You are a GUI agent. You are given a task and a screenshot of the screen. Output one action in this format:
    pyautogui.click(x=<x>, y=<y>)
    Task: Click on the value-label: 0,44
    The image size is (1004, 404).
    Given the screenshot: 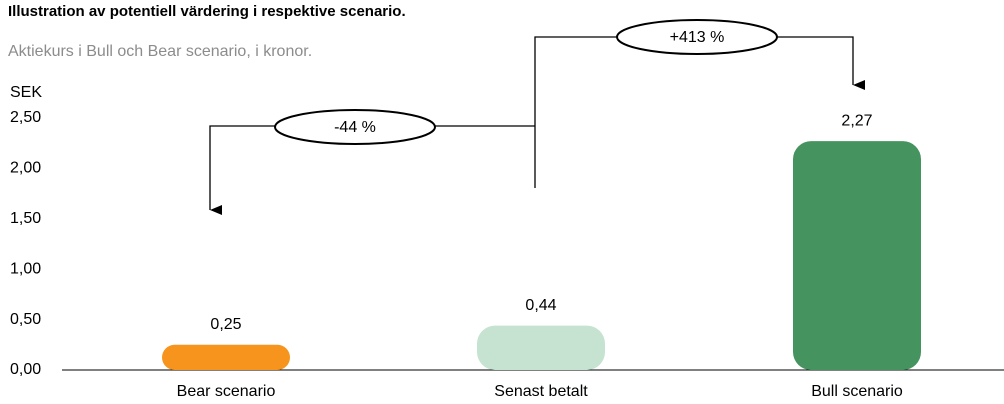 What is the action you would take?
    pyautogui.click(x=540, y=305)
    